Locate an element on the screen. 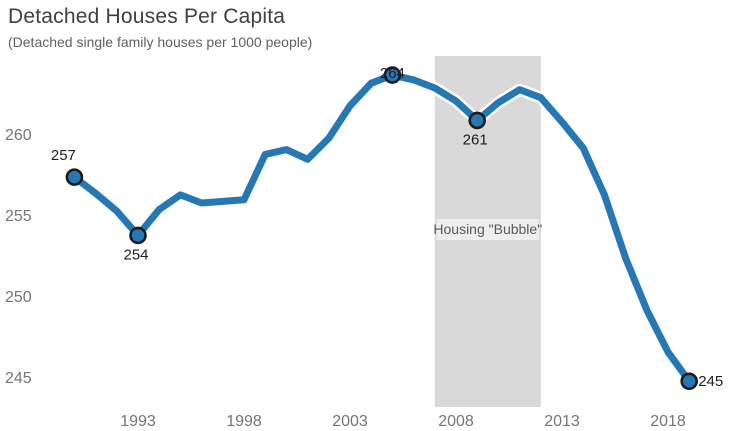 The width and height of the screenshot is (731, 431). chart-title: Detached Houses Per Capita is located at coordinates (147, 16).